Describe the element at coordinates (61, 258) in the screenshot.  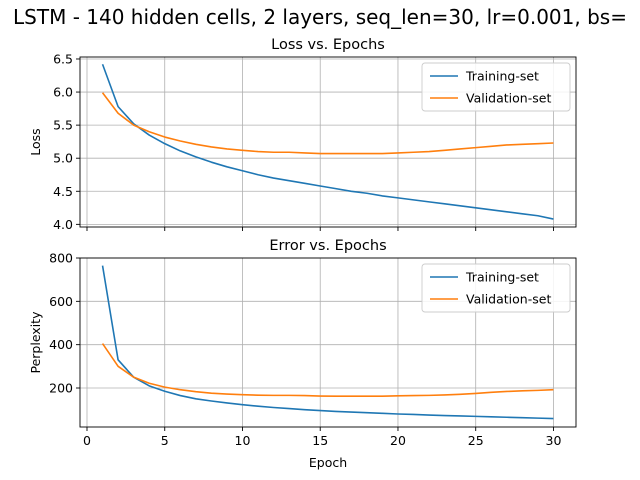
I see `y-tick-label: 800` at that location.